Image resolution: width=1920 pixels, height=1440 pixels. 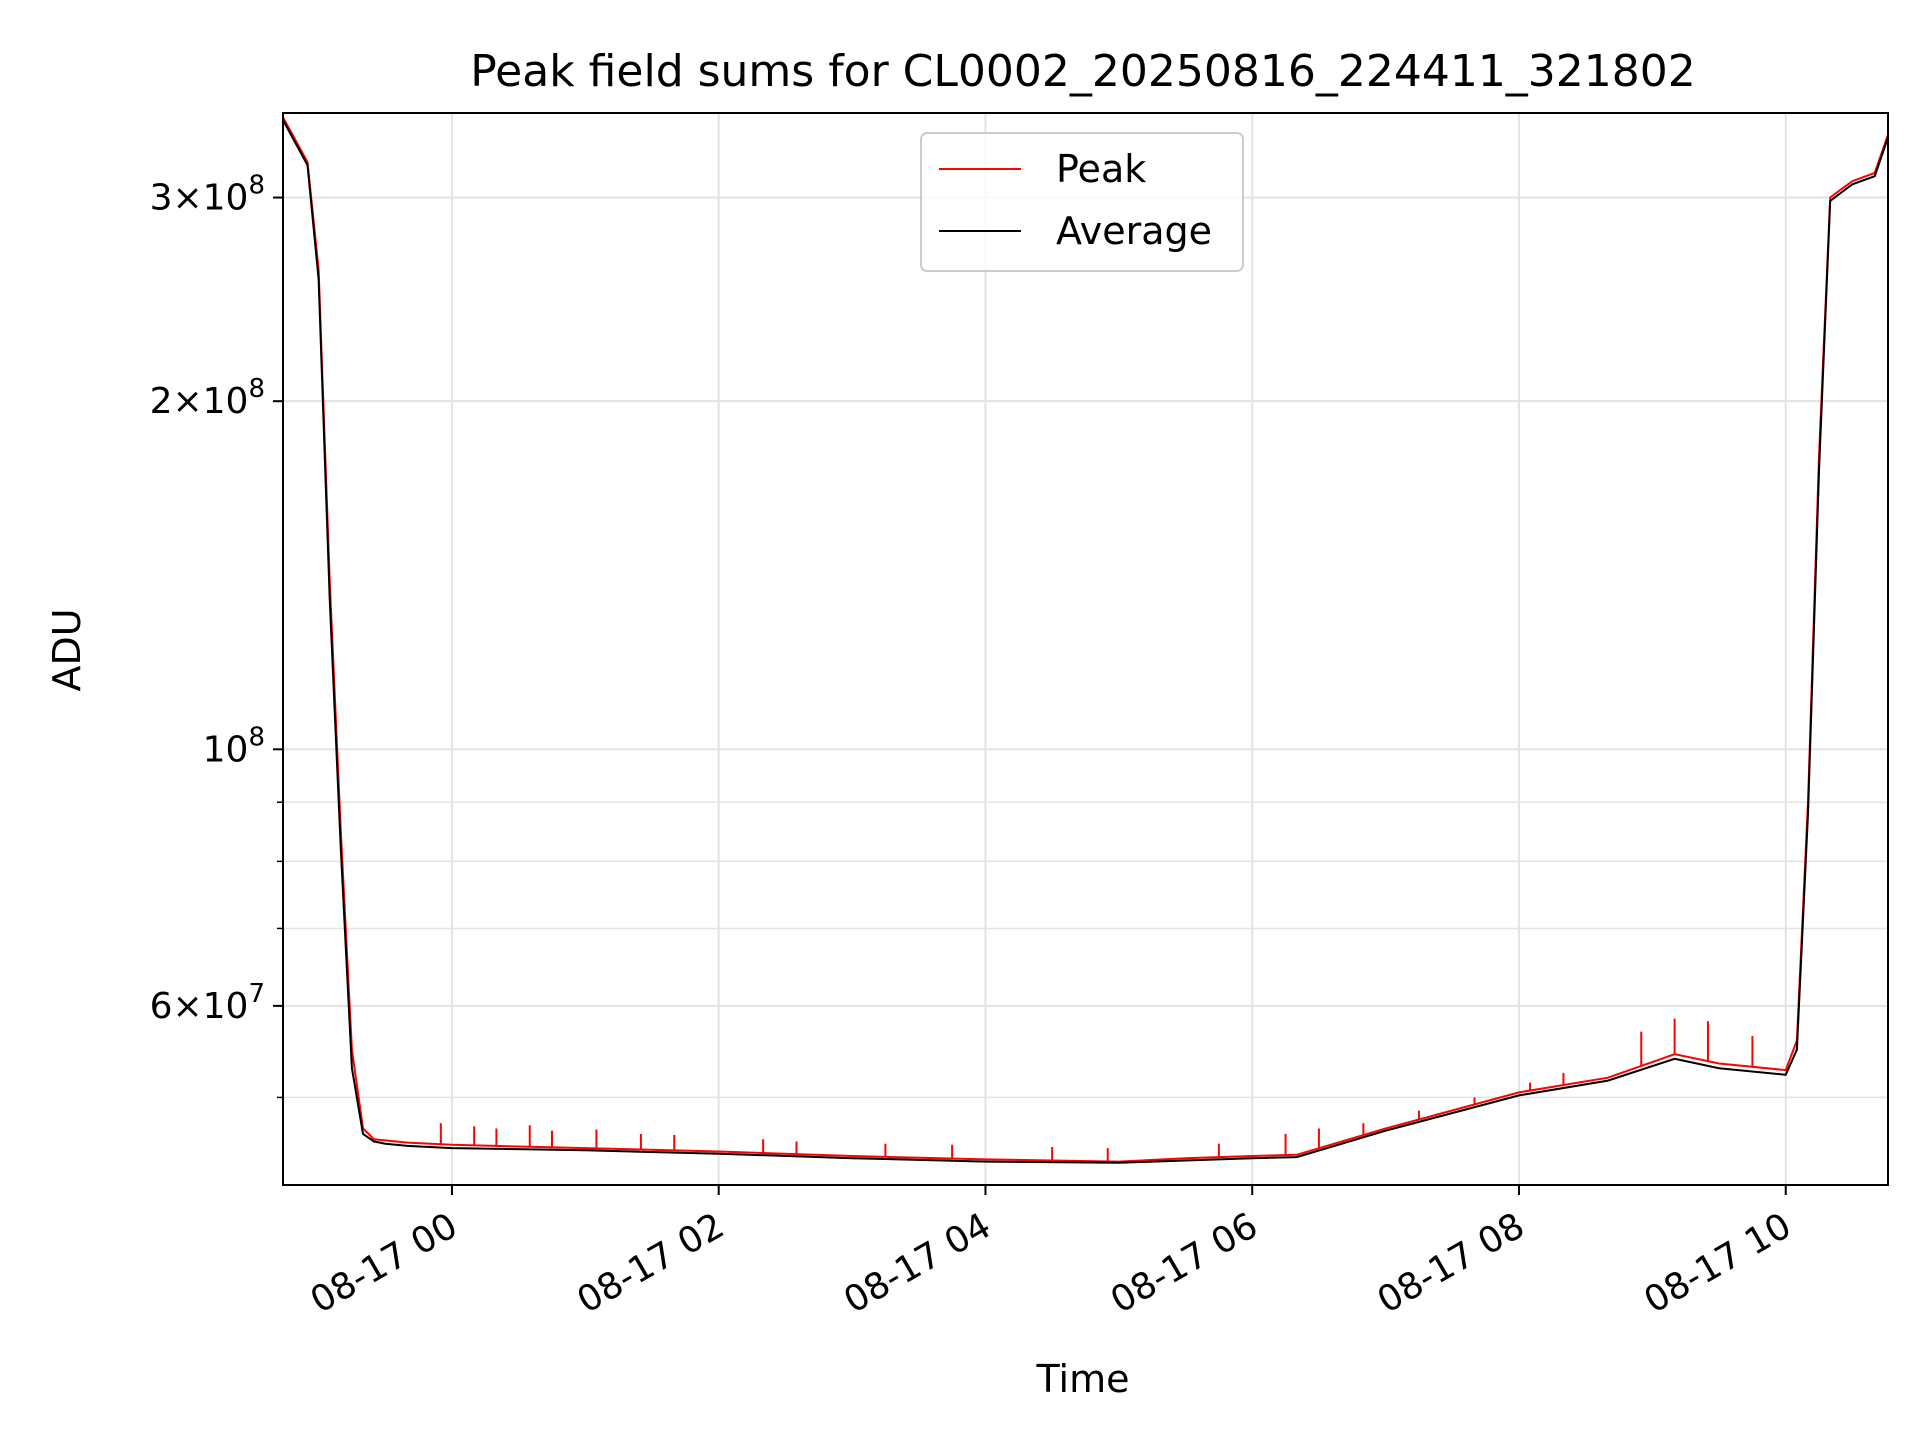 I want to click on y-tick-label: 3×108, so click(x=207, y=195).